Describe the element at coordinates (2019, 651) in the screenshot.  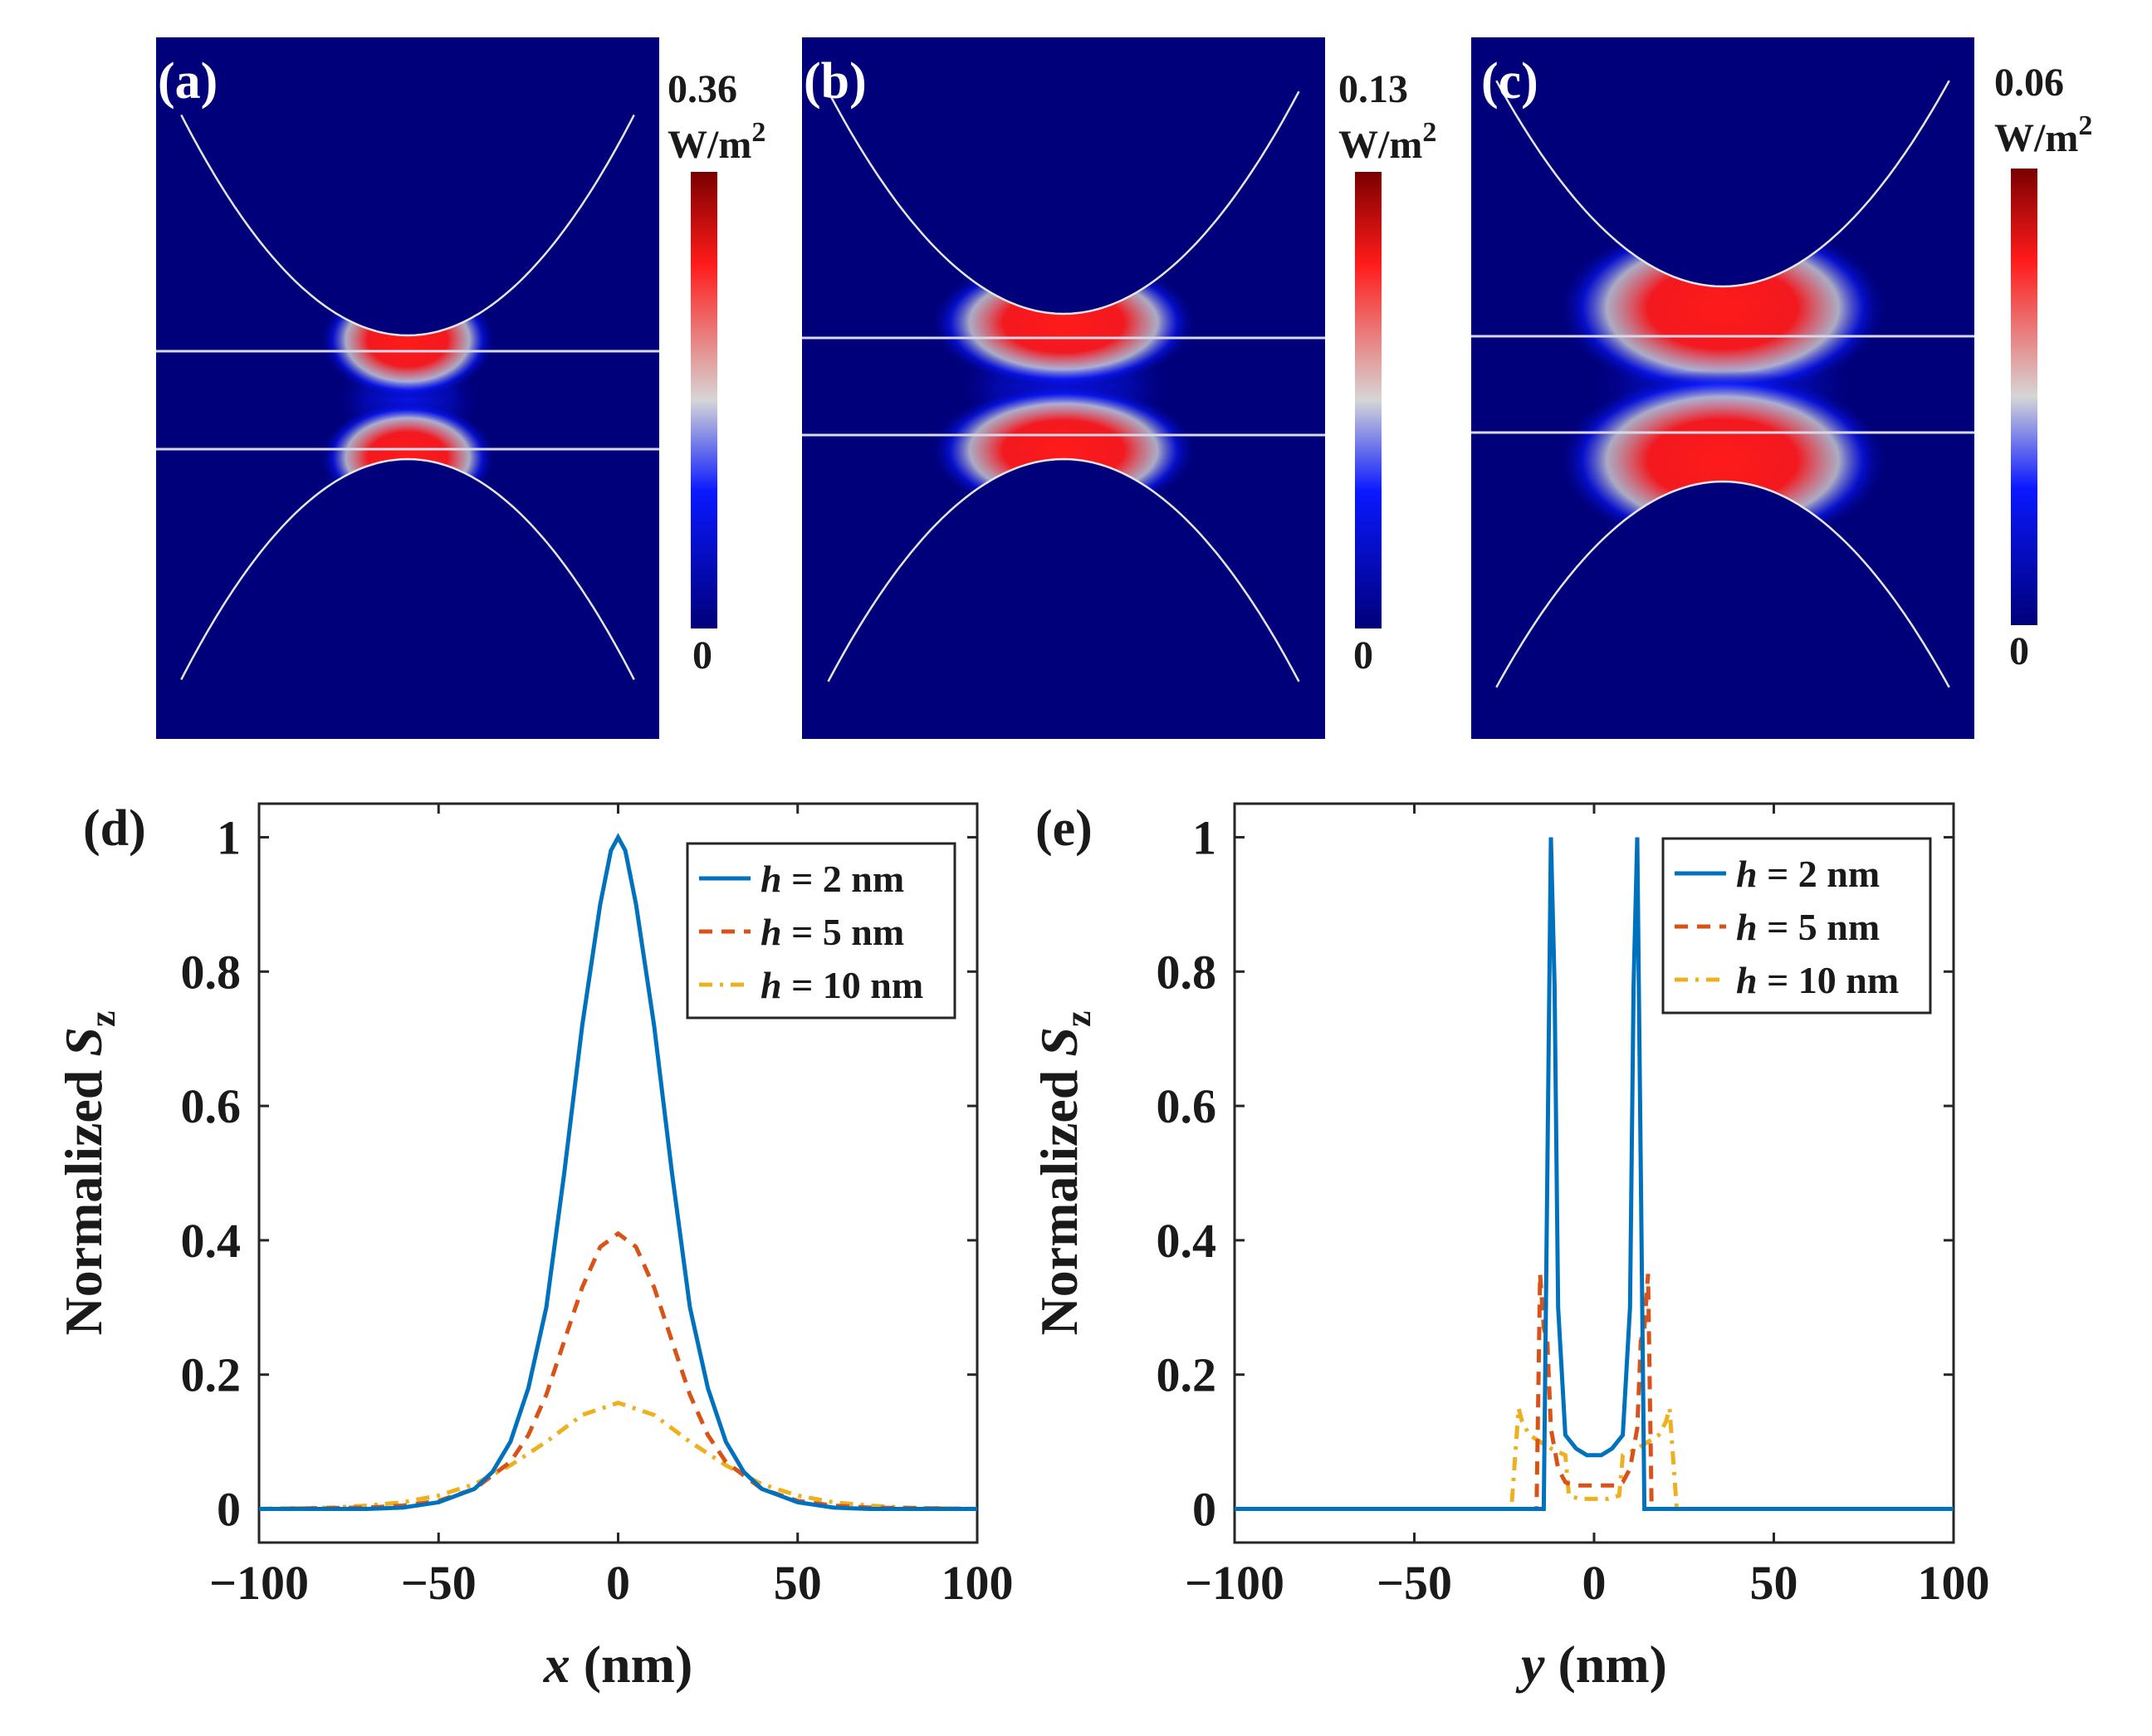
I see `colorbar-min-c: 0` at that location.